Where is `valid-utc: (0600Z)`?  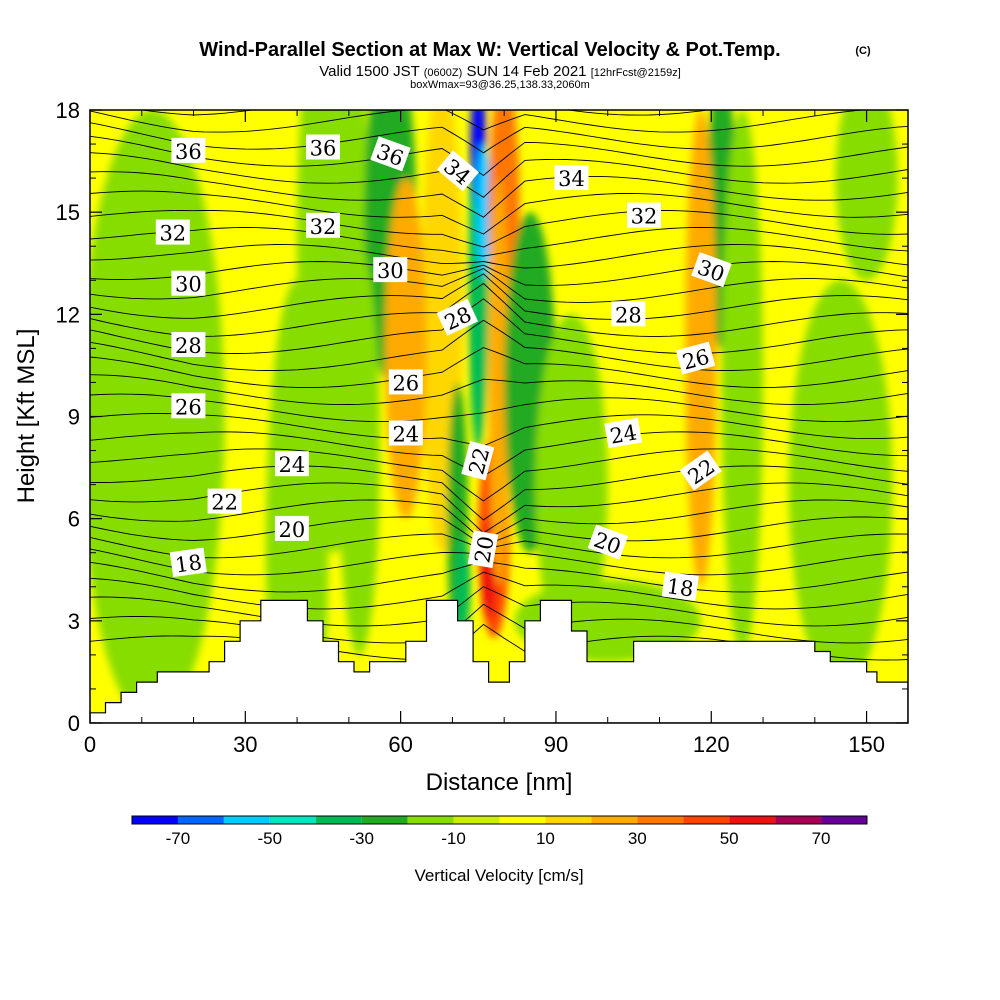 valid-utc: (0600Z) is located at coordinates (443, 73).